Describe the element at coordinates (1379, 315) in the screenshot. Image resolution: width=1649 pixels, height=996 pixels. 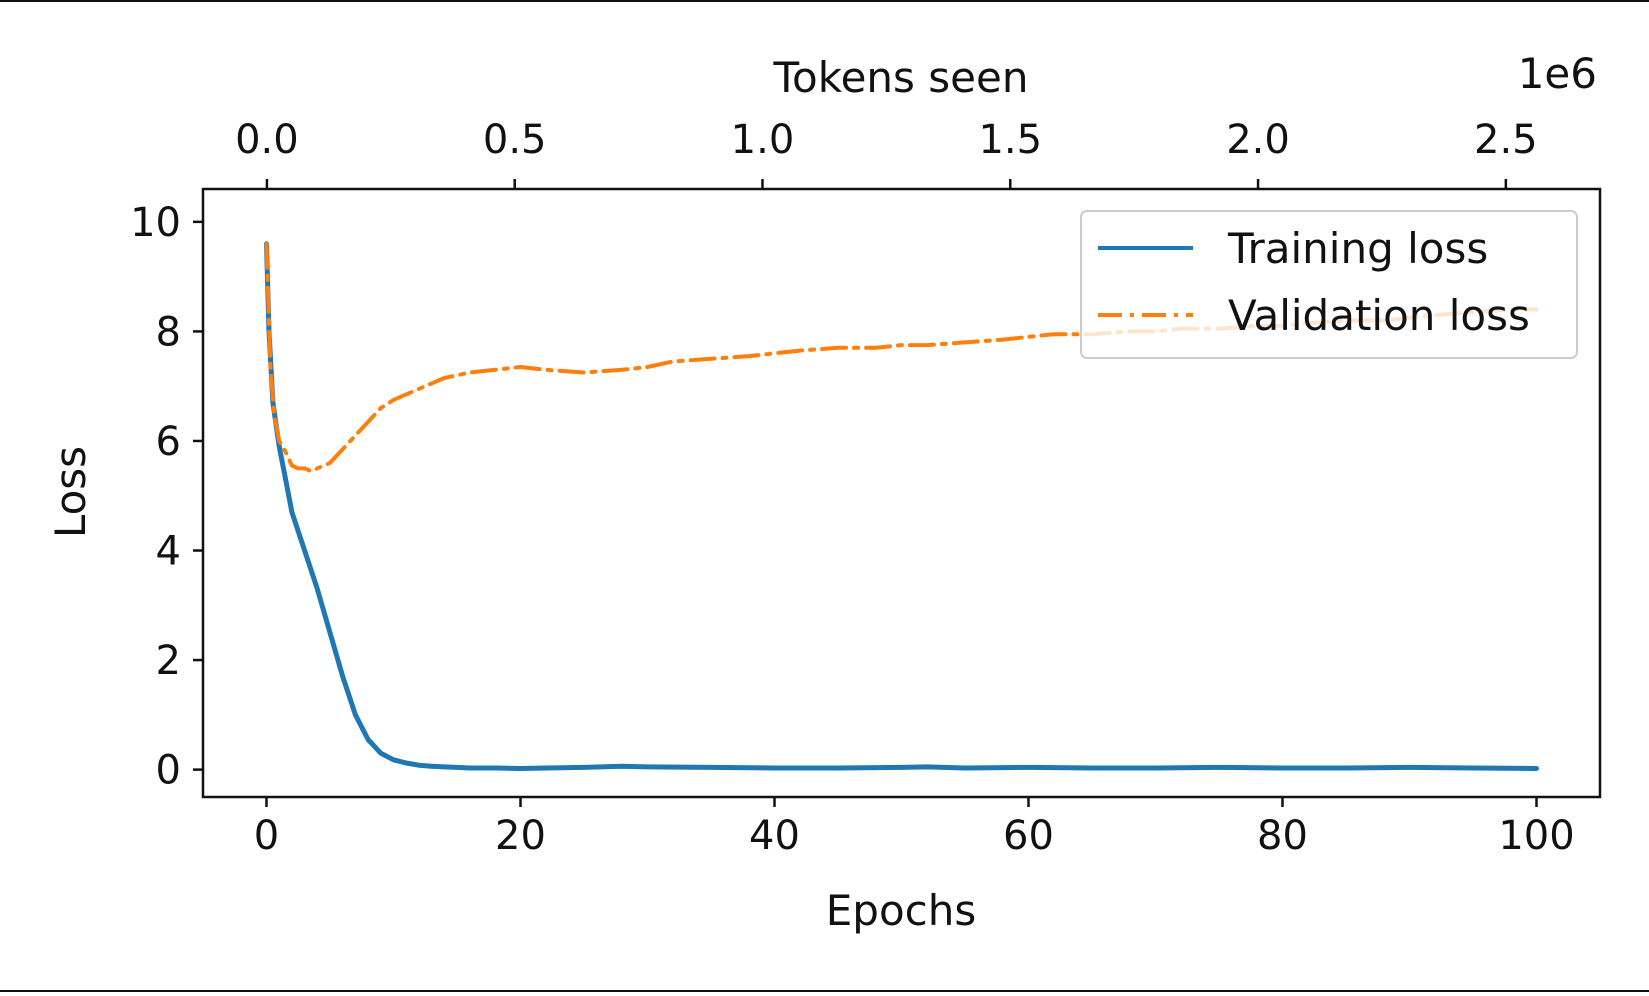
I see `legend-label-validation: Validation loss` at that location.